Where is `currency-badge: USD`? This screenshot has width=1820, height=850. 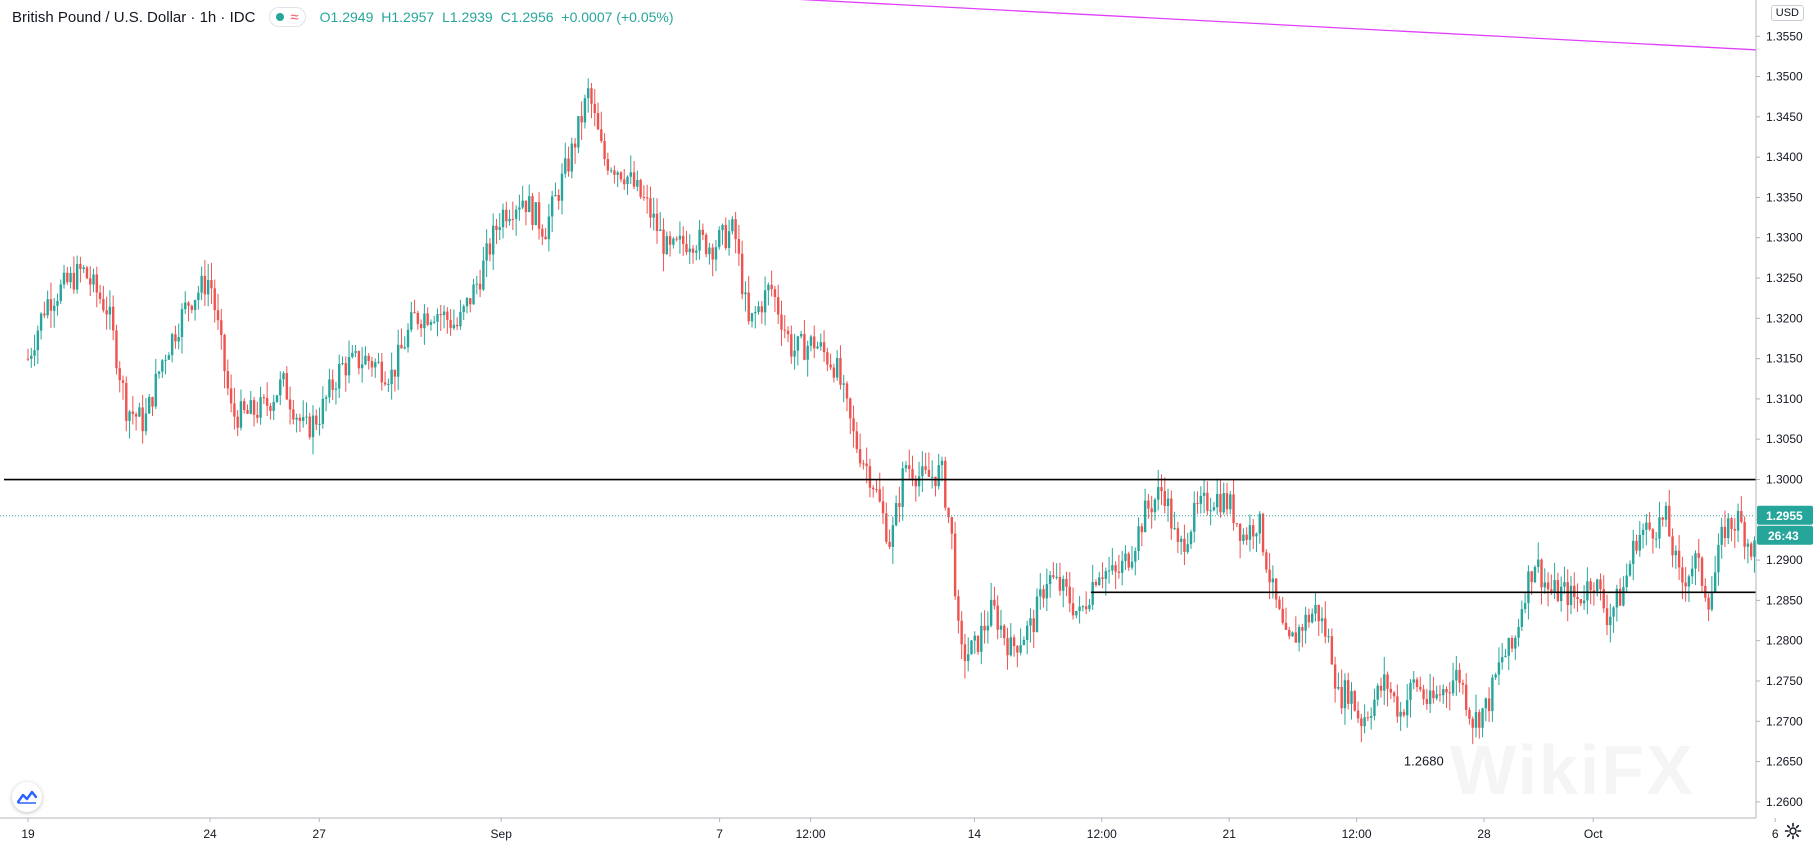 currency-badge: USD is located at coordinates (1787, 13).